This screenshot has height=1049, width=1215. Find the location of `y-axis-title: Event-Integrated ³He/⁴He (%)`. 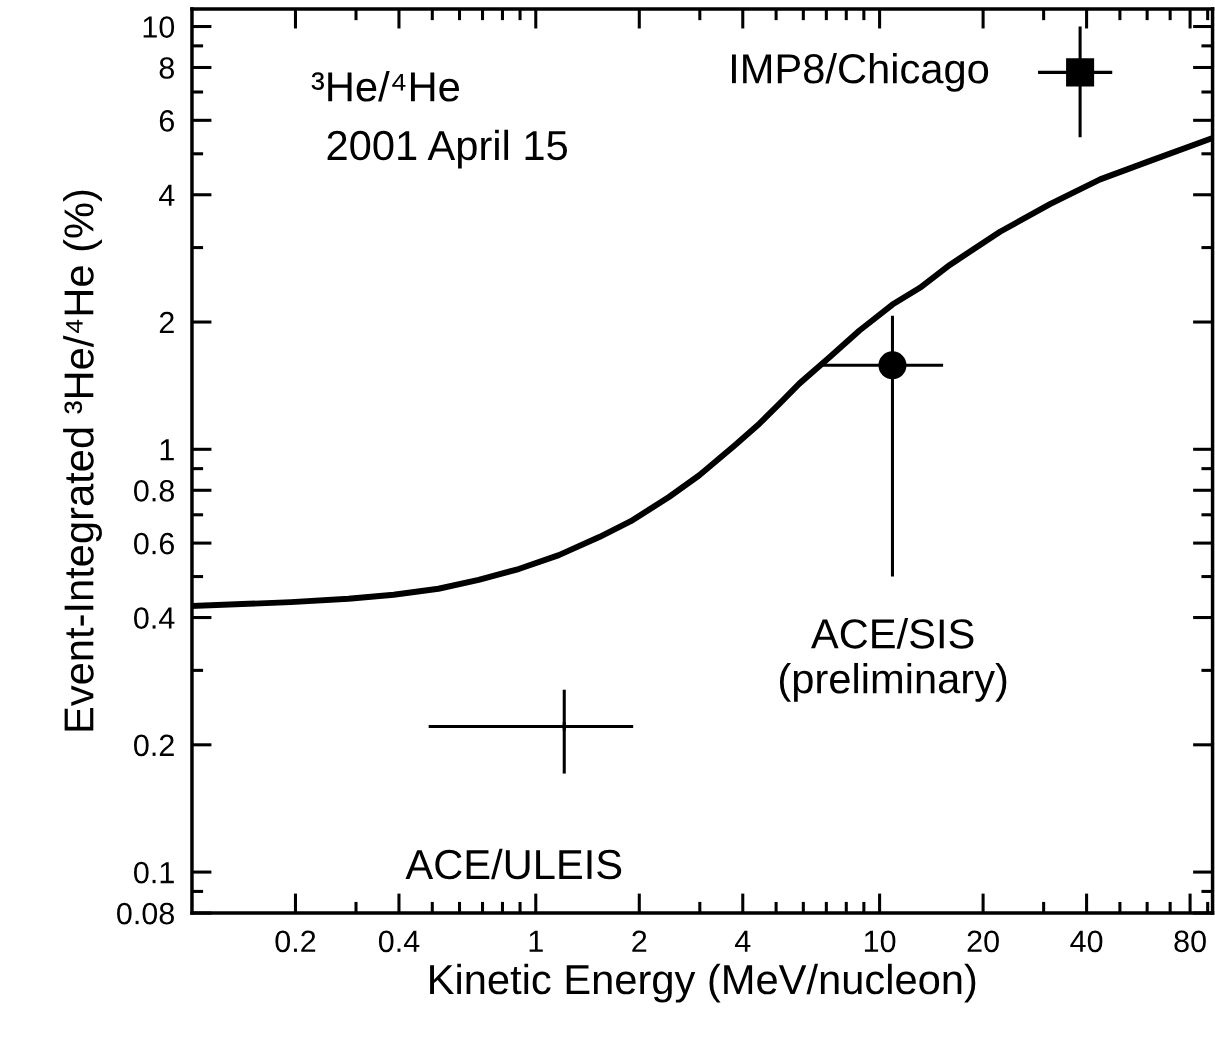

y-axis-title: Event-Integrated ³He/⁴He (%) is located at coordinates (82, 460).